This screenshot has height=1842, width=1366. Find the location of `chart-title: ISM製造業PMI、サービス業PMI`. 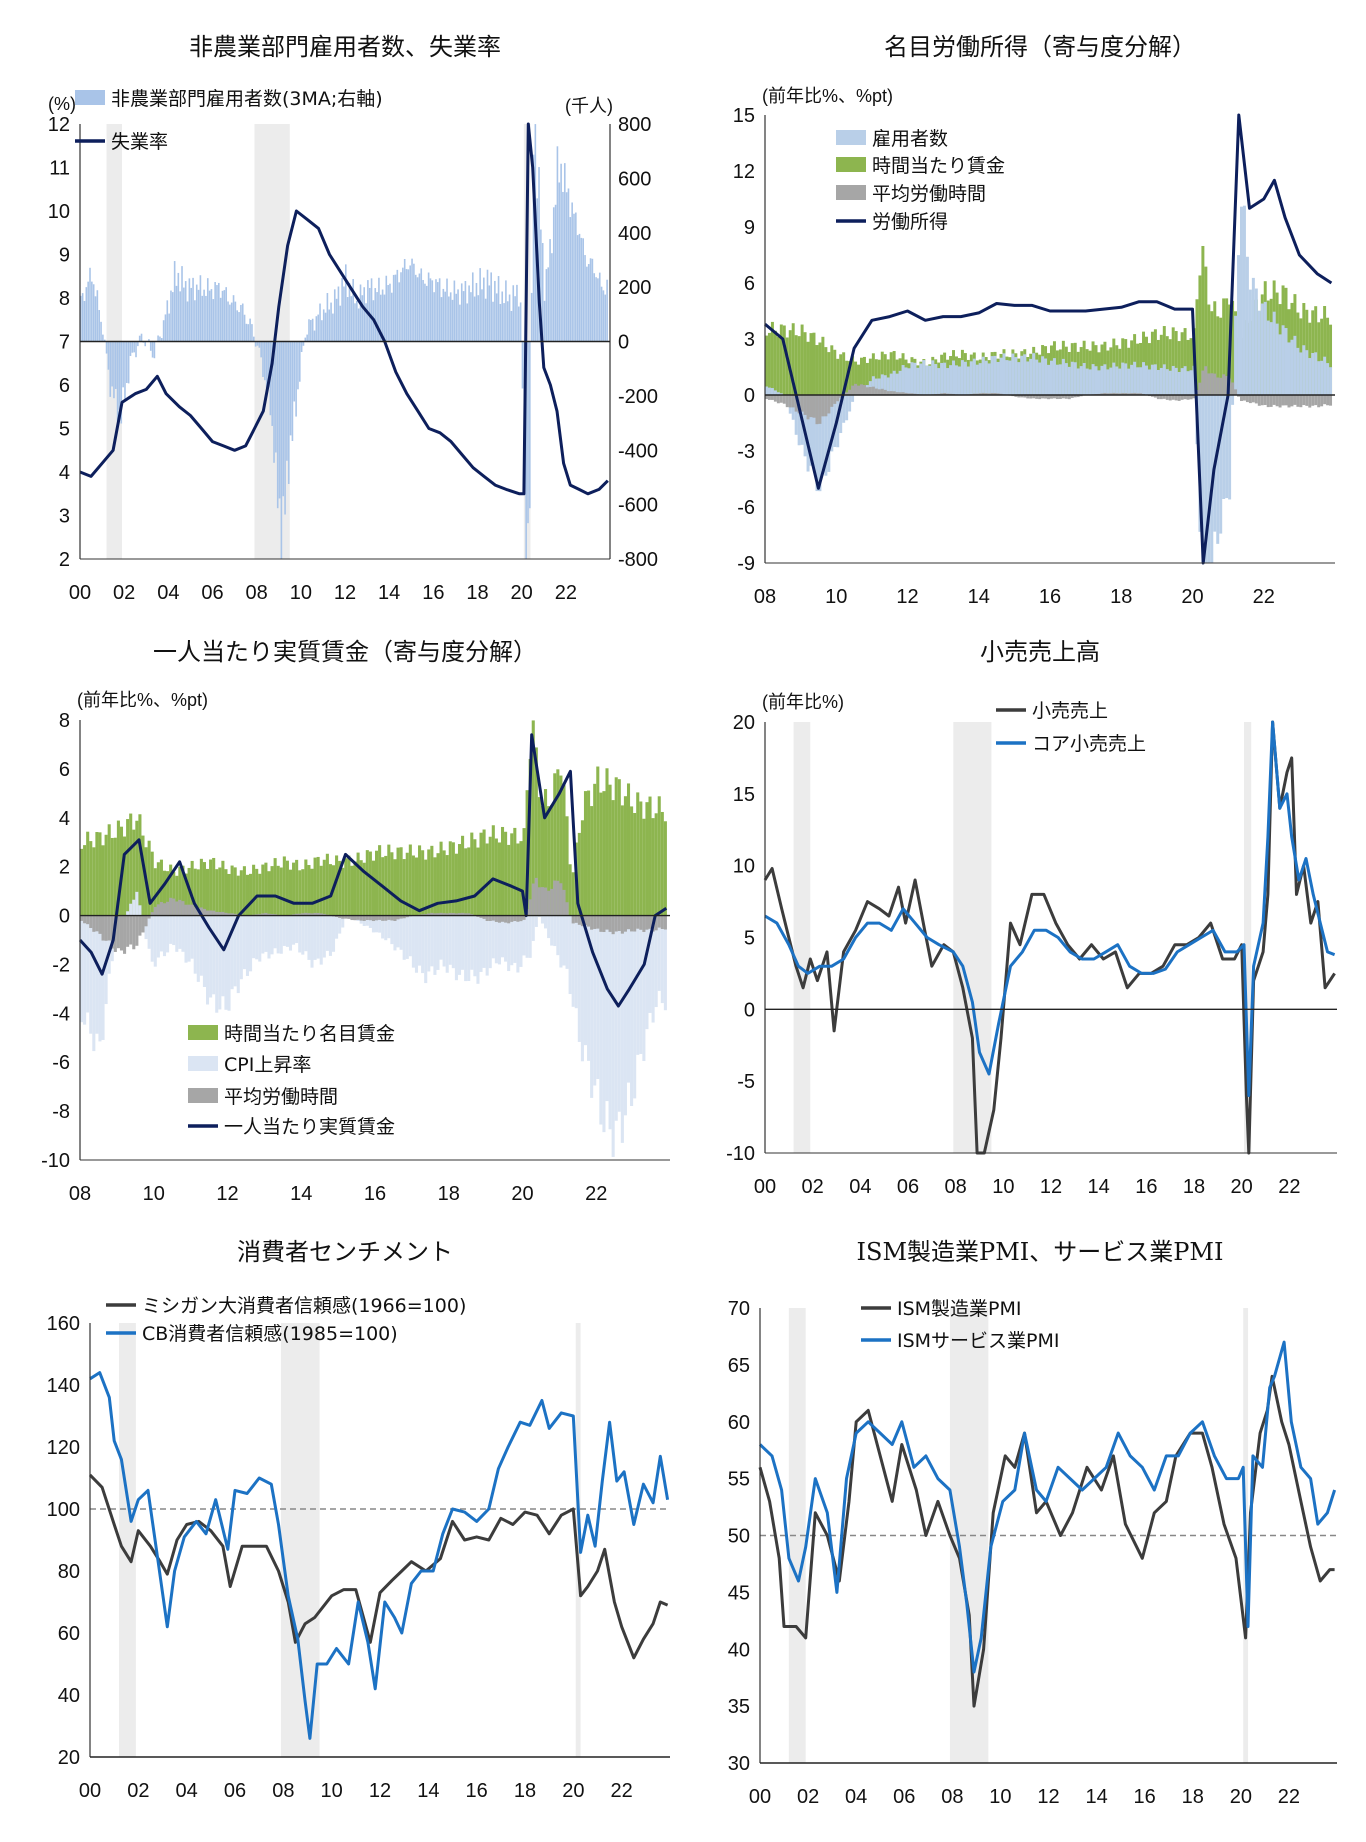

chart-title: ISM製造業PMI、サービス業PMI is located at coordinates (1040, 1252).